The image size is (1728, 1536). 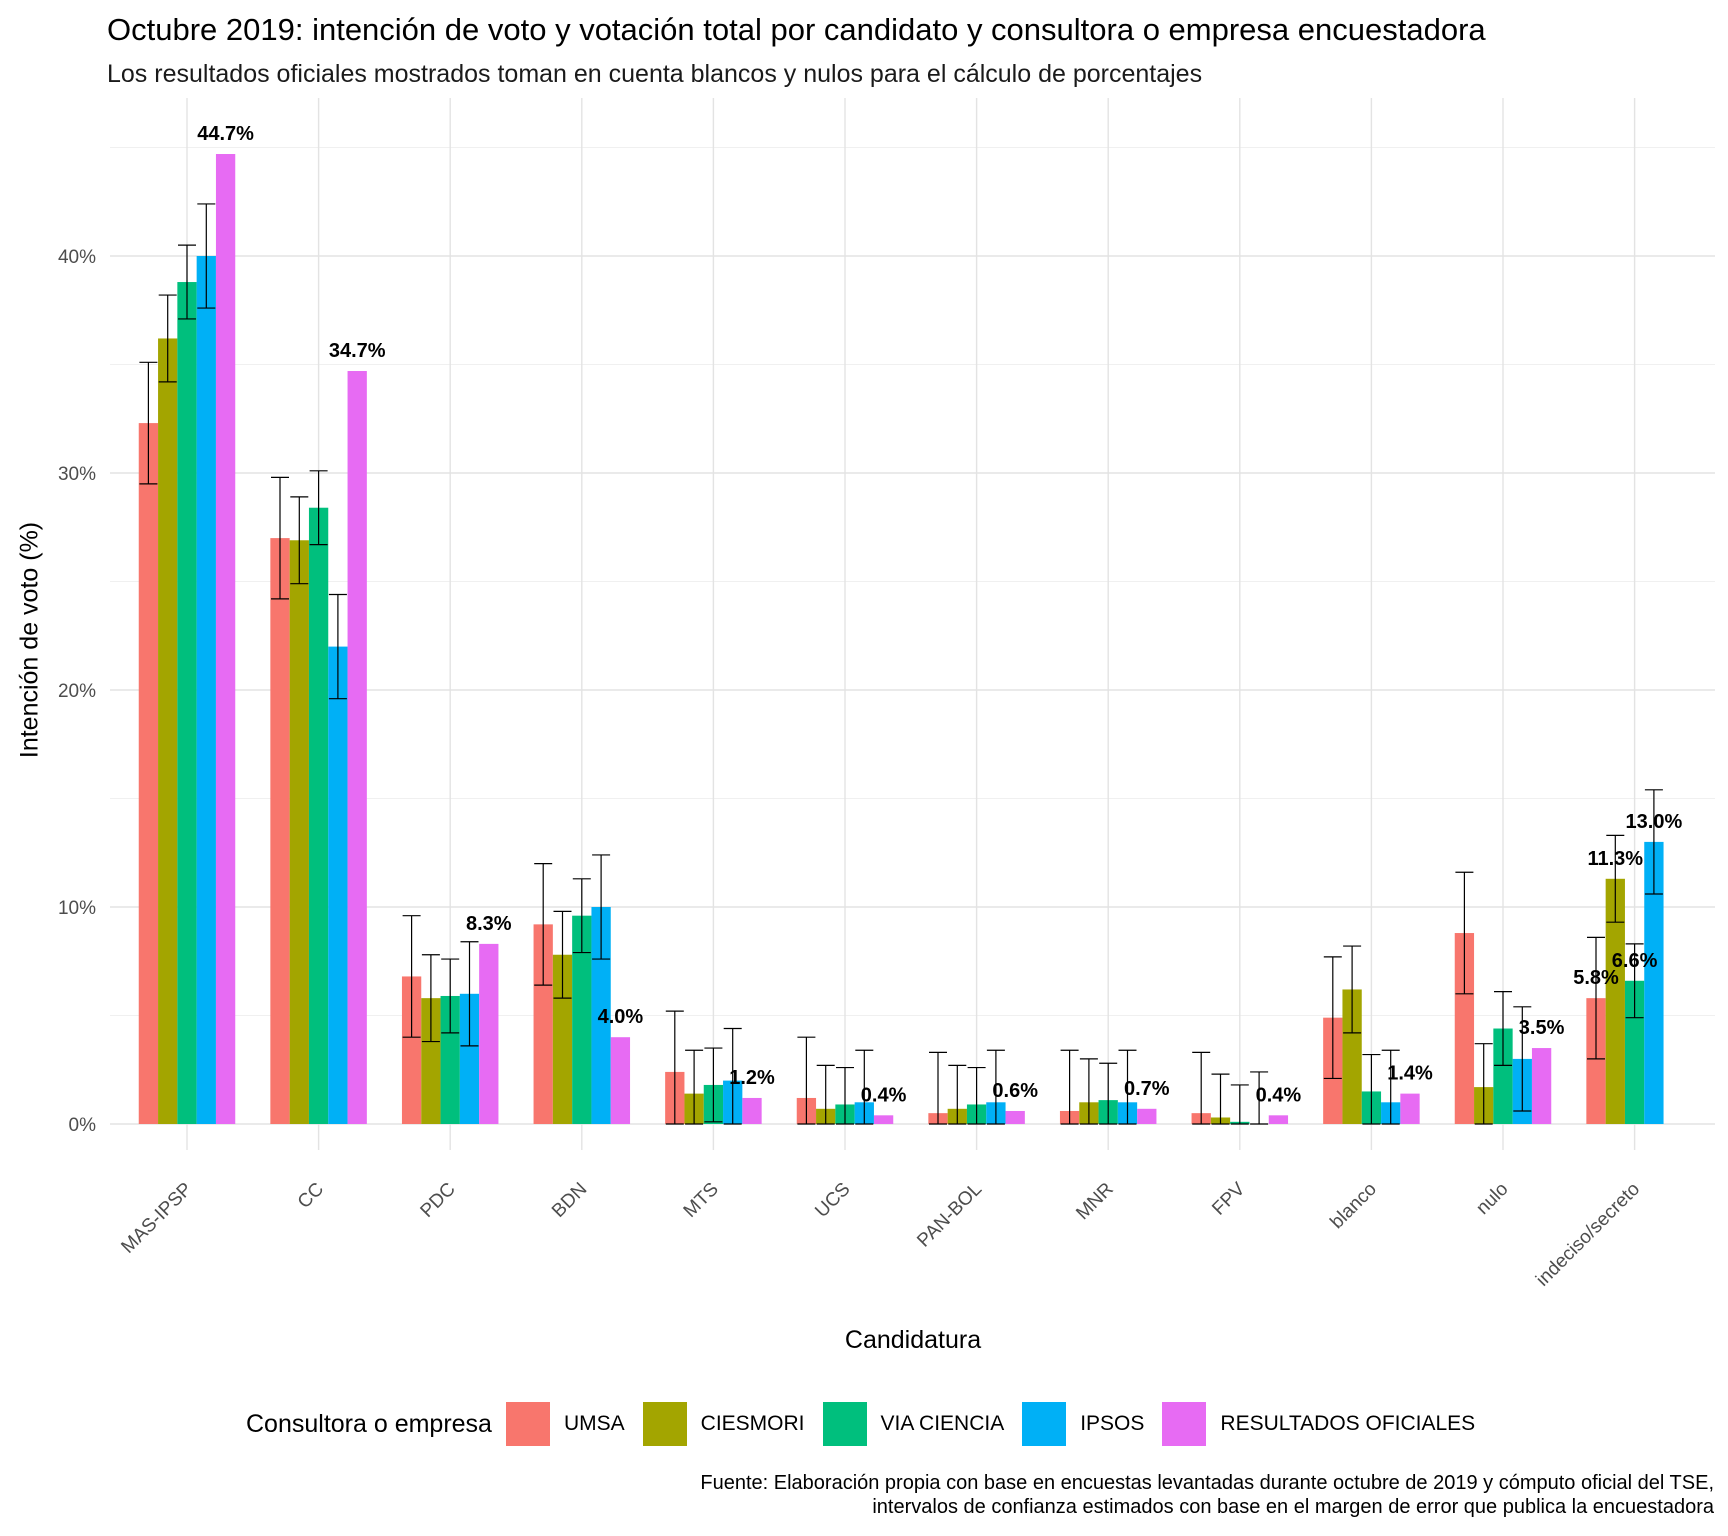 I want to click on x-tick-label: PDC, so click(x=438, y=1200).